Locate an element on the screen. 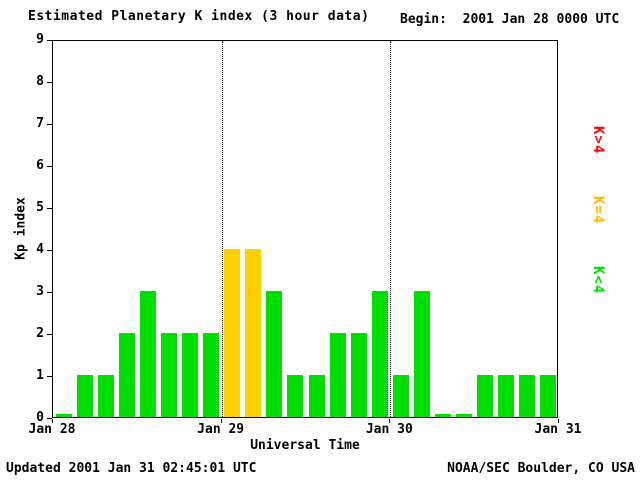  begin-label: Begin: is located at coordinates (423, 19).